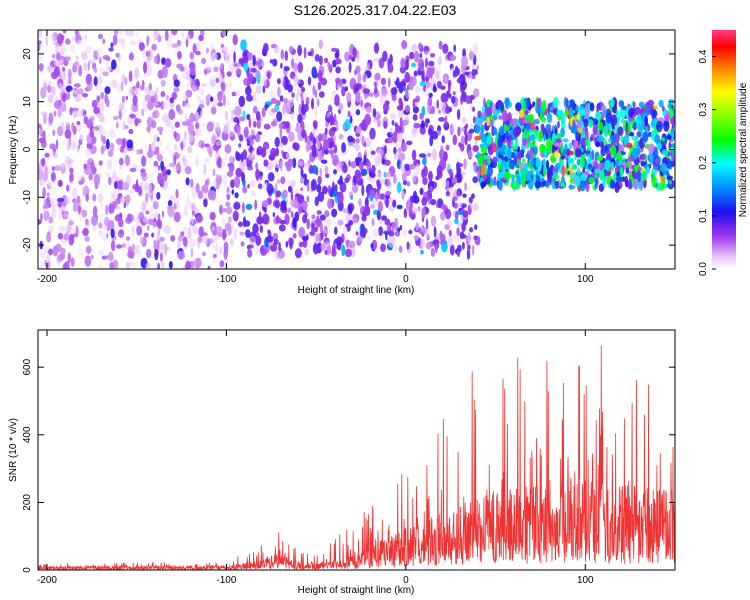 The image size is (750, 600). What do you see at coordinates (27, 366) in the screenshot?
I see `snr-y-tick-label: 600` at bounding box center [27, 366].